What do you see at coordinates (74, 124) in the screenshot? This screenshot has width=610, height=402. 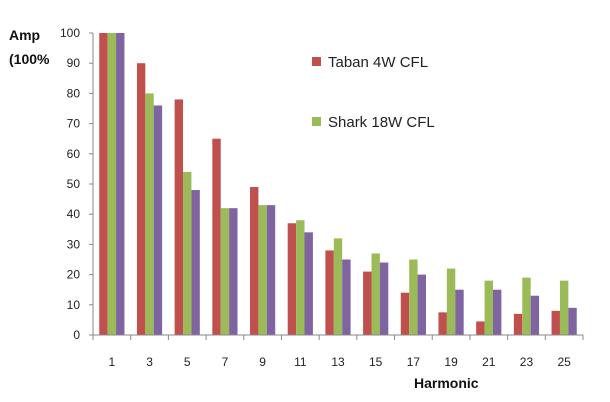 I see `y-tick-label: 70` at bounding box center [74, 124].